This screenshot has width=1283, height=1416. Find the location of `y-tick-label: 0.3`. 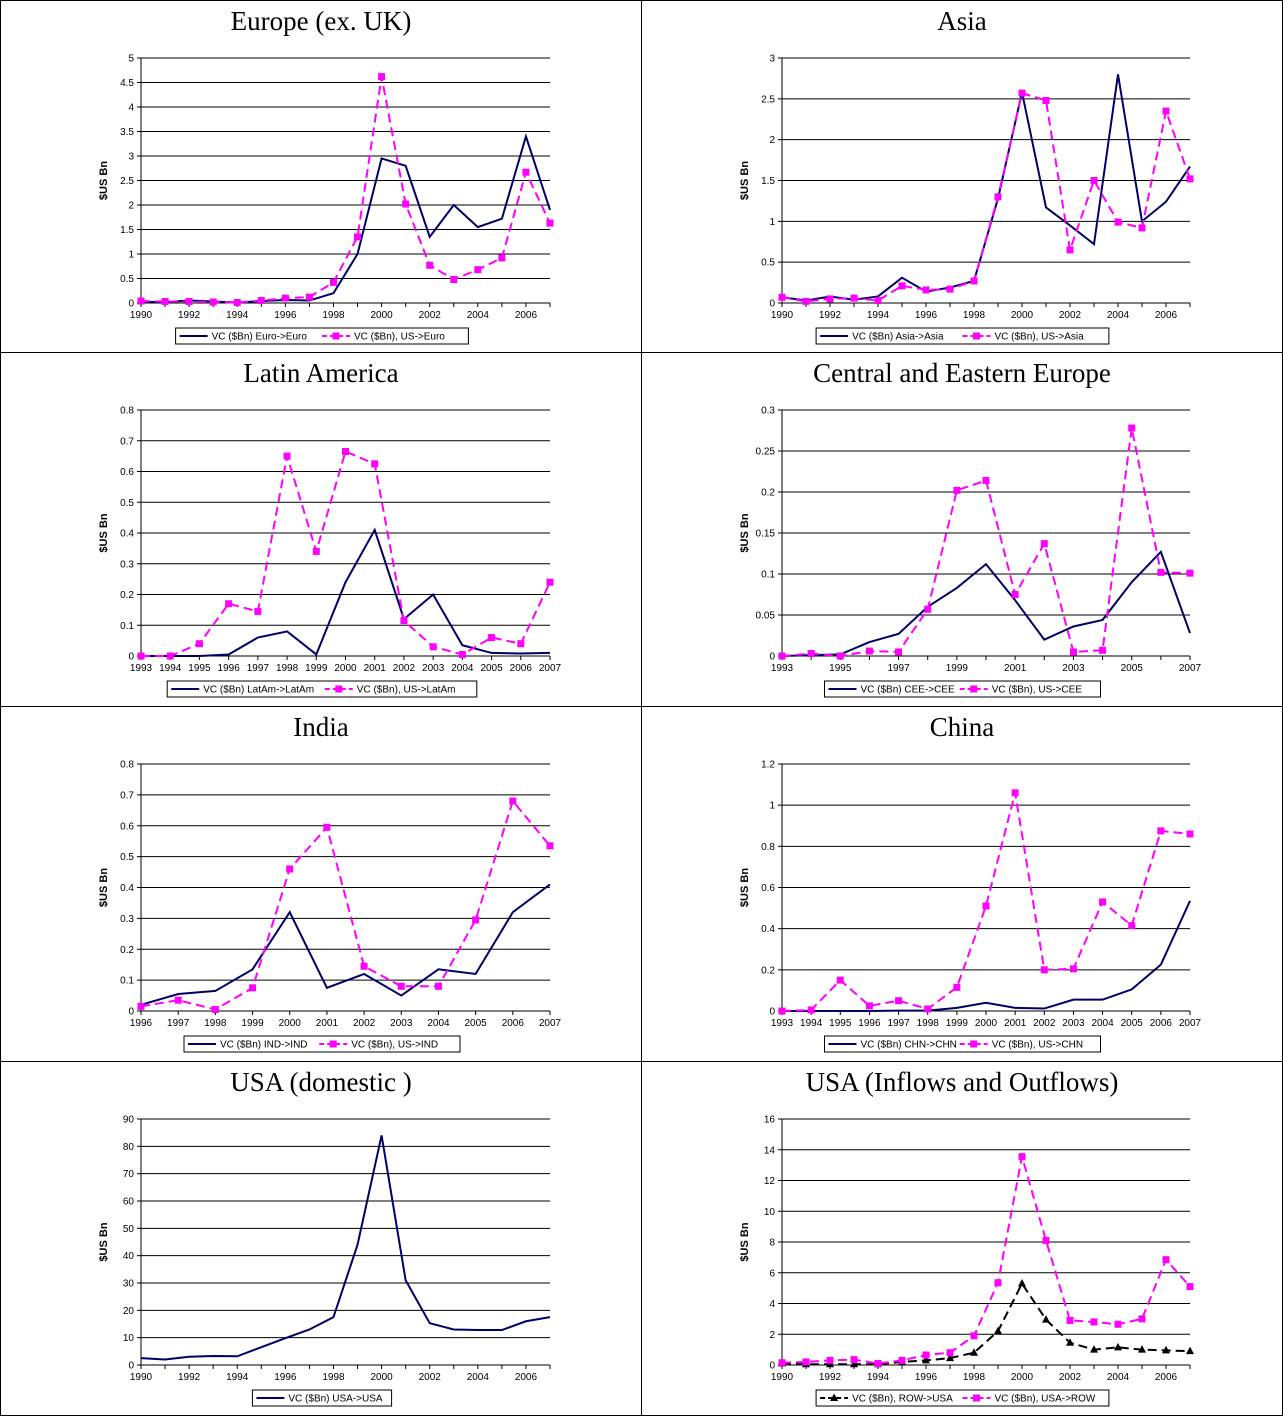

y-tick-label: 0.3 is located at coordinates (127, 564).